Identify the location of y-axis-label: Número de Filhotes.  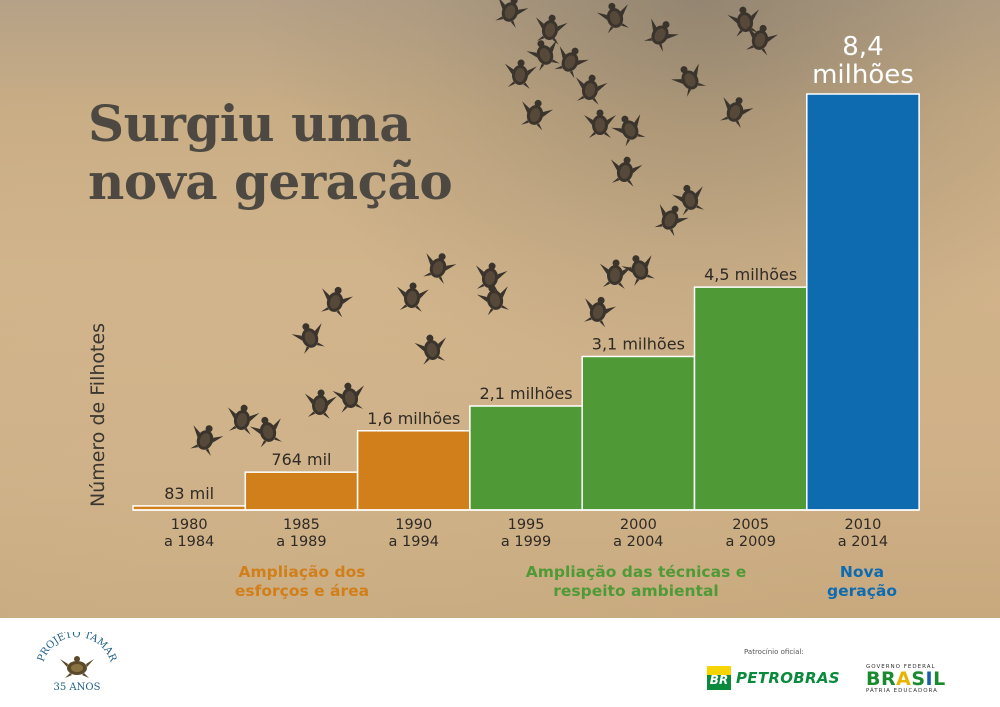
(98, 415).